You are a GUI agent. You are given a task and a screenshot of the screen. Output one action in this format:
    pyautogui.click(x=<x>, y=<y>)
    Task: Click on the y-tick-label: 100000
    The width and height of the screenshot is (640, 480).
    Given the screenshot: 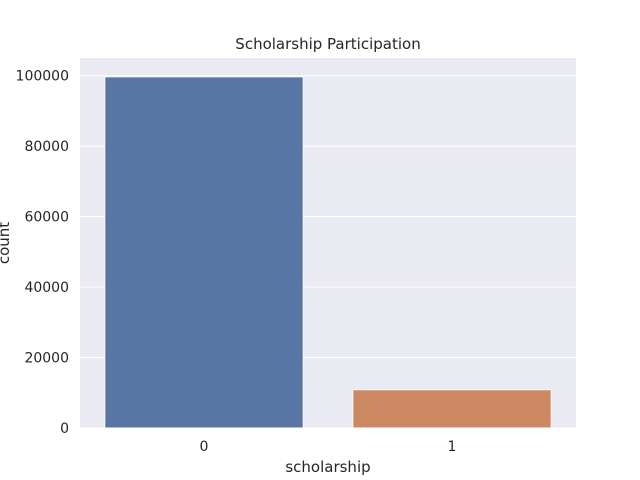 What is the action you would take?
    pyautogui.click(x=42, y=77)
    